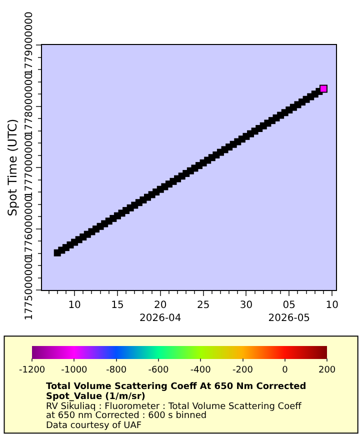 Image resolution: width=360 pixels, height=440 pixels. Describe the element at coordinates (289, 312) in the screenshot. I see `x-tick-label: 05 2026-05` at that location.